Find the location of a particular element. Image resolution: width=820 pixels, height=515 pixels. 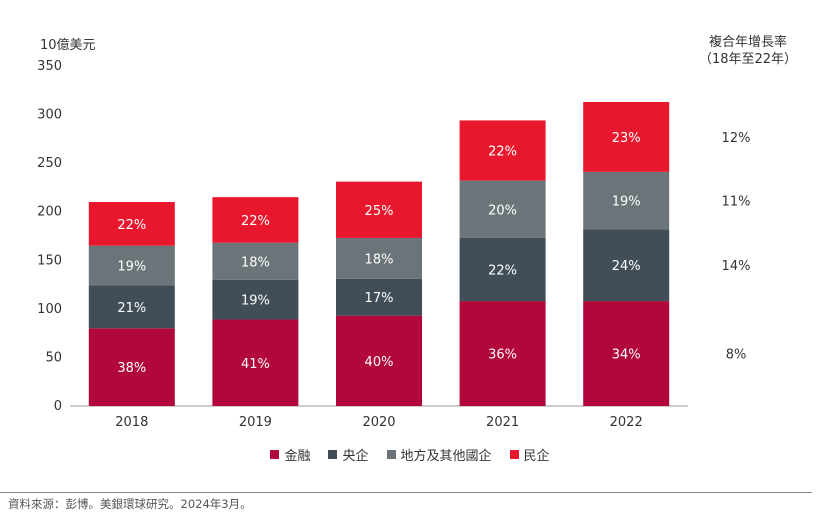

y-tick-label: 50 is located at coordinates (53, 357).